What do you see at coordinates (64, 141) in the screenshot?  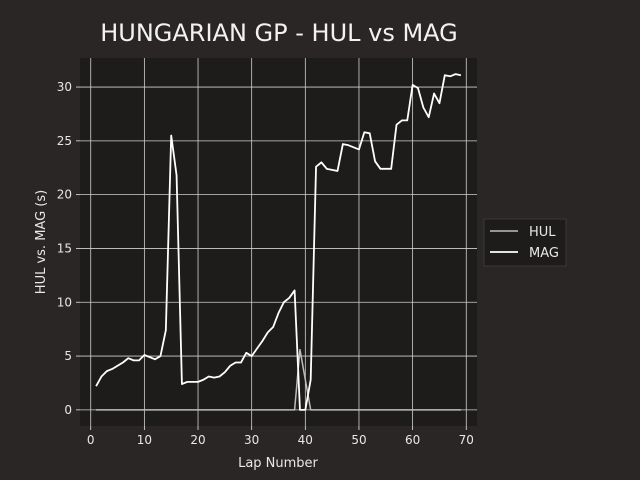 I see `y-tick-label: 25` at bounding box center [64, 141].